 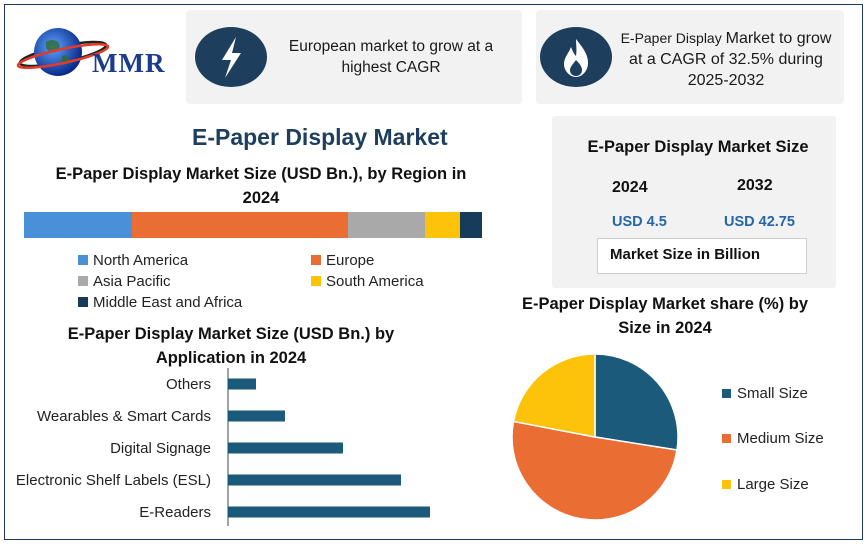 I want to click on logo-text: MMR, so click(x=129, y=63).